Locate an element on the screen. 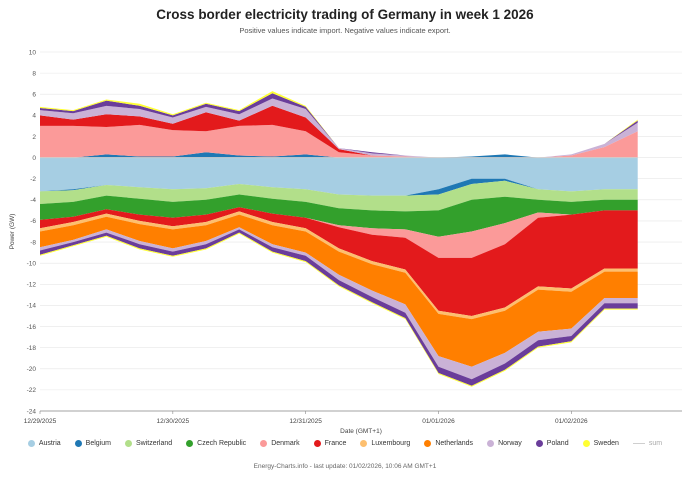 This screenshot has height=478, width=690. y-tick-label: -12 is located at coordinates (32, 285).